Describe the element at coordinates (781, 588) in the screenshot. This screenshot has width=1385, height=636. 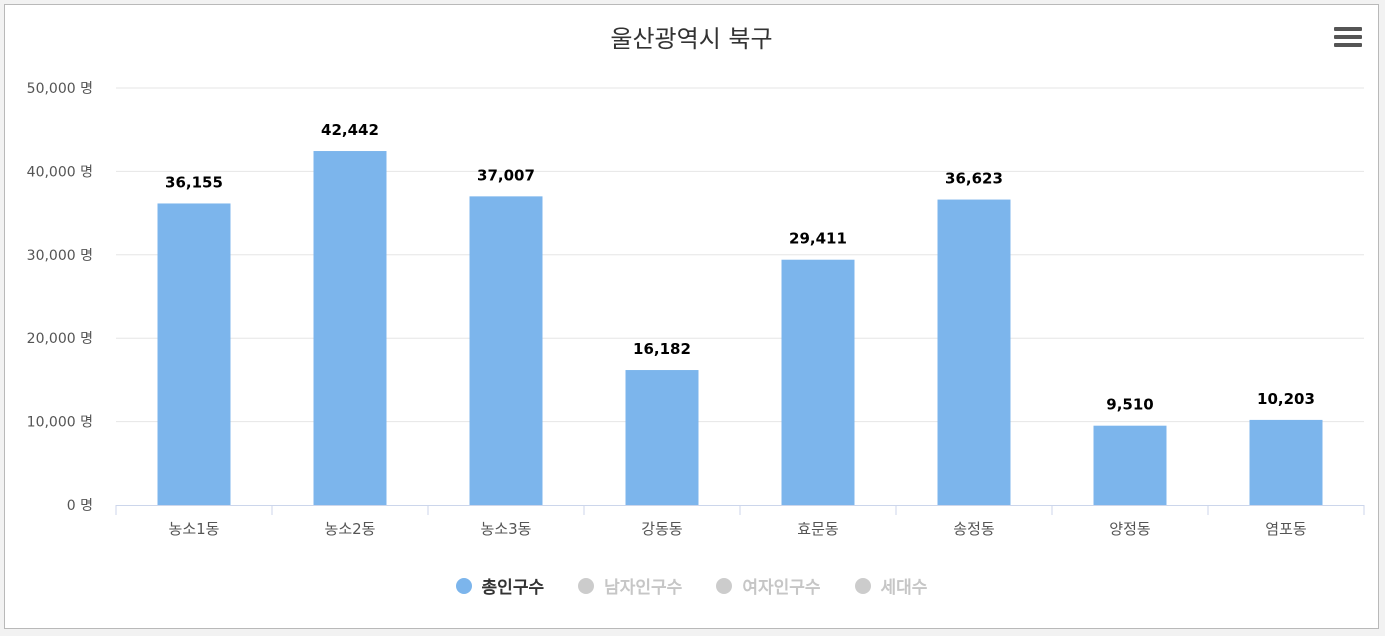
I see `legend-label: 여자인구수` at that location.